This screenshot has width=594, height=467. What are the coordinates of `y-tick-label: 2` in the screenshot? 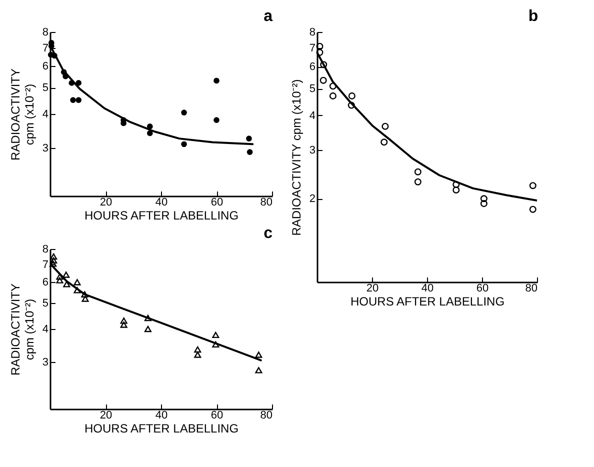 It's located at (312, 199).